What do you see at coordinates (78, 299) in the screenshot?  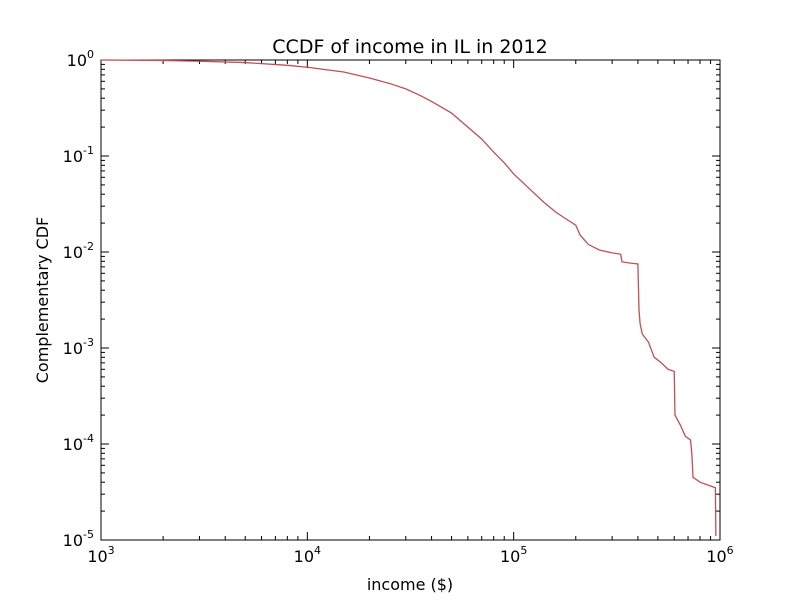 I see `y-tick-labels: 10⁰ 10⁻¹ 10⁻² 10⁻³ 10⁻⁴ 10⁻⁵` at bounding box center [78, 299].